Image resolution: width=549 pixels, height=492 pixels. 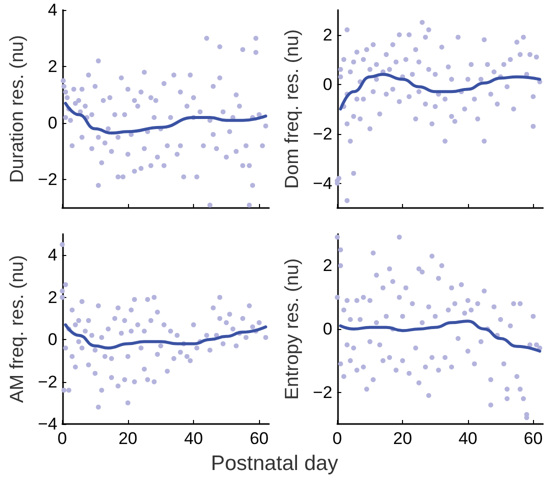 I want to click on y-axis-title: Duration res. (nu), so click(x=17, y=109).